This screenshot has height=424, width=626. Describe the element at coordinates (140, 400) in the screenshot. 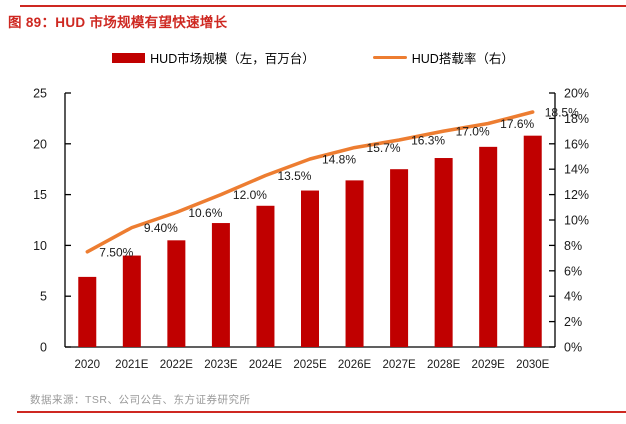

I see `source-note: 数据来源：TSR、公司公告、东方证券研究所` at that location.